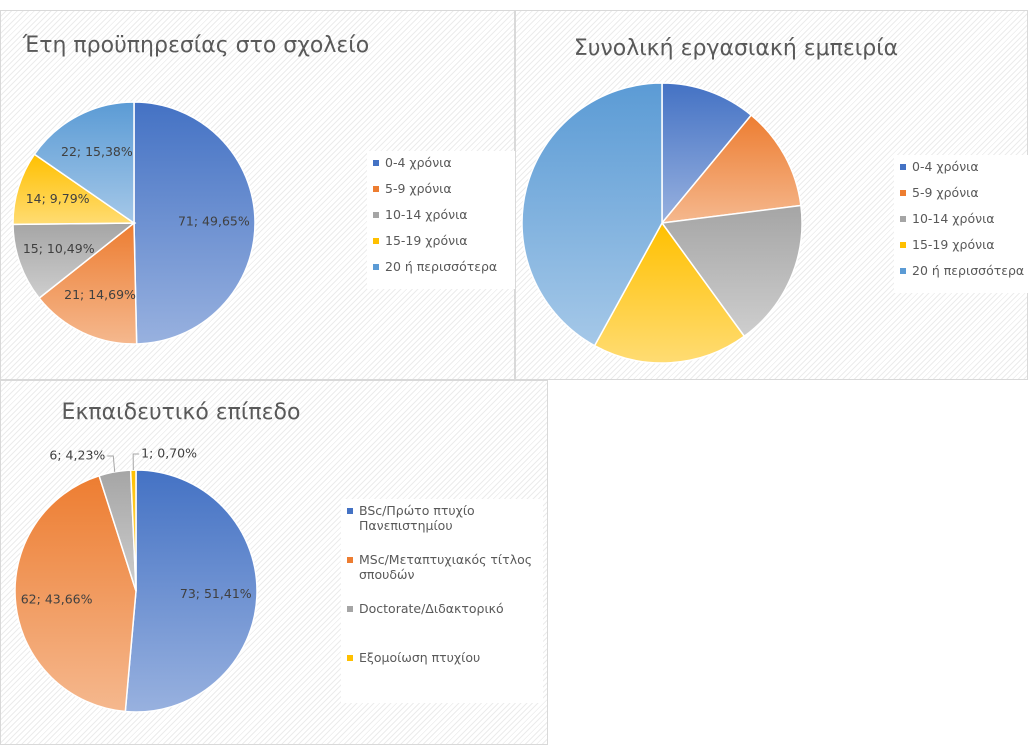  Describe the element at coordinates (442, 620) in the screenshot. I see `legend-item: Doctorate/Διδακτορικό` at that location.